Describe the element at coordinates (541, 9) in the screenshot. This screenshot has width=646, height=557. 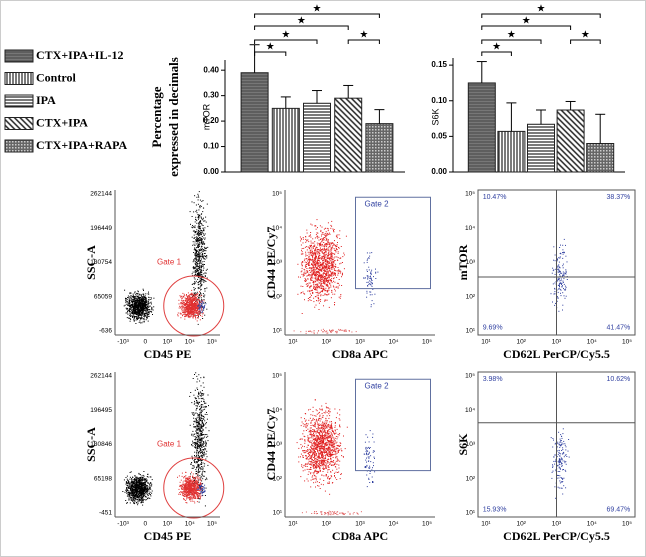
I see `significance-star: ★` at that location.